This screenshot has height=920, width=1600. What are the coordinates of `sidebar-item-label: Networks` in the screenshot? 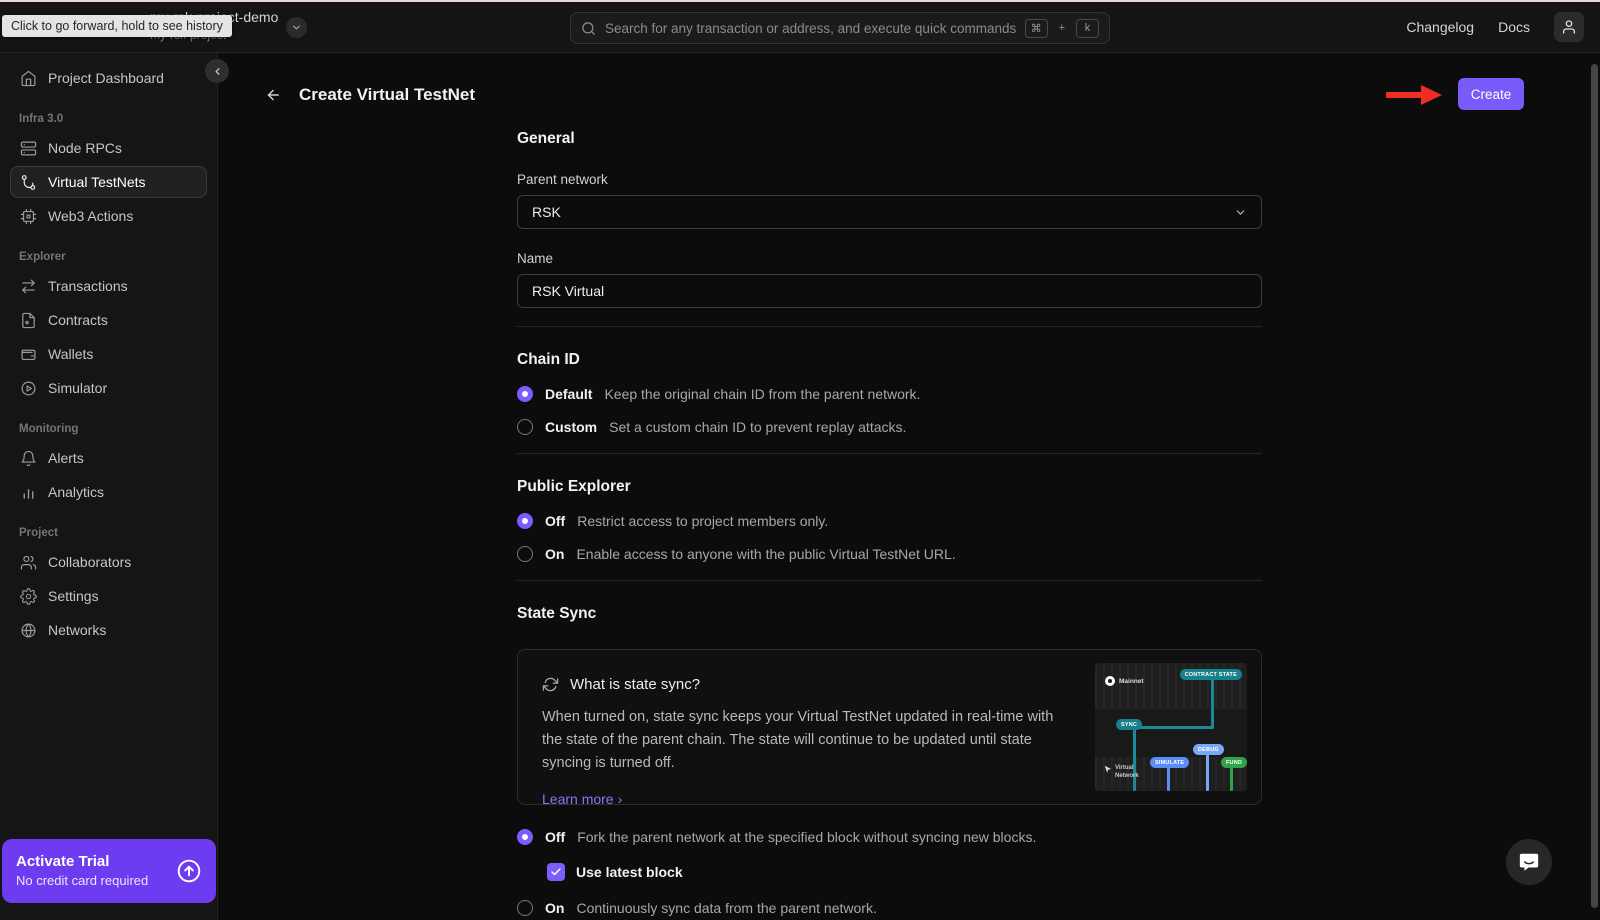 It's located at (77, 630).